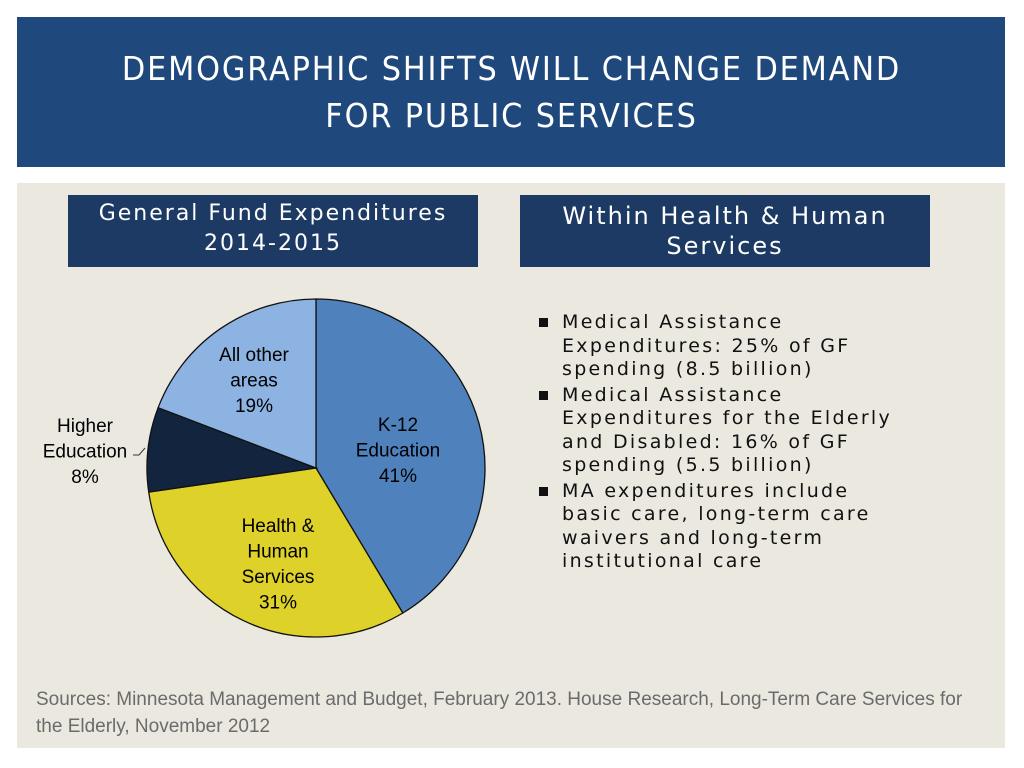 Image resolution: width=1024 pixels, height=768 pixels. What do you see at coordinates (85, 452) in the screenshot?
I see `pie-label-higher-education: Higher Education 8%` at bounding box center [85, 452].